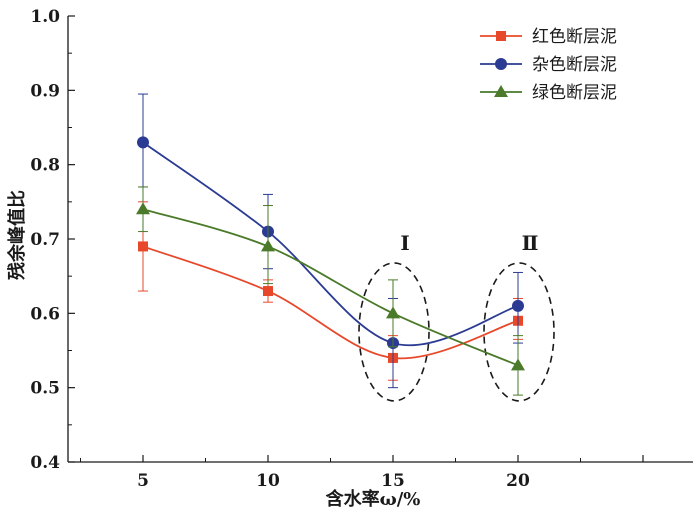  I want to click on annotation-label: Ⅱ, so click(530, 243).